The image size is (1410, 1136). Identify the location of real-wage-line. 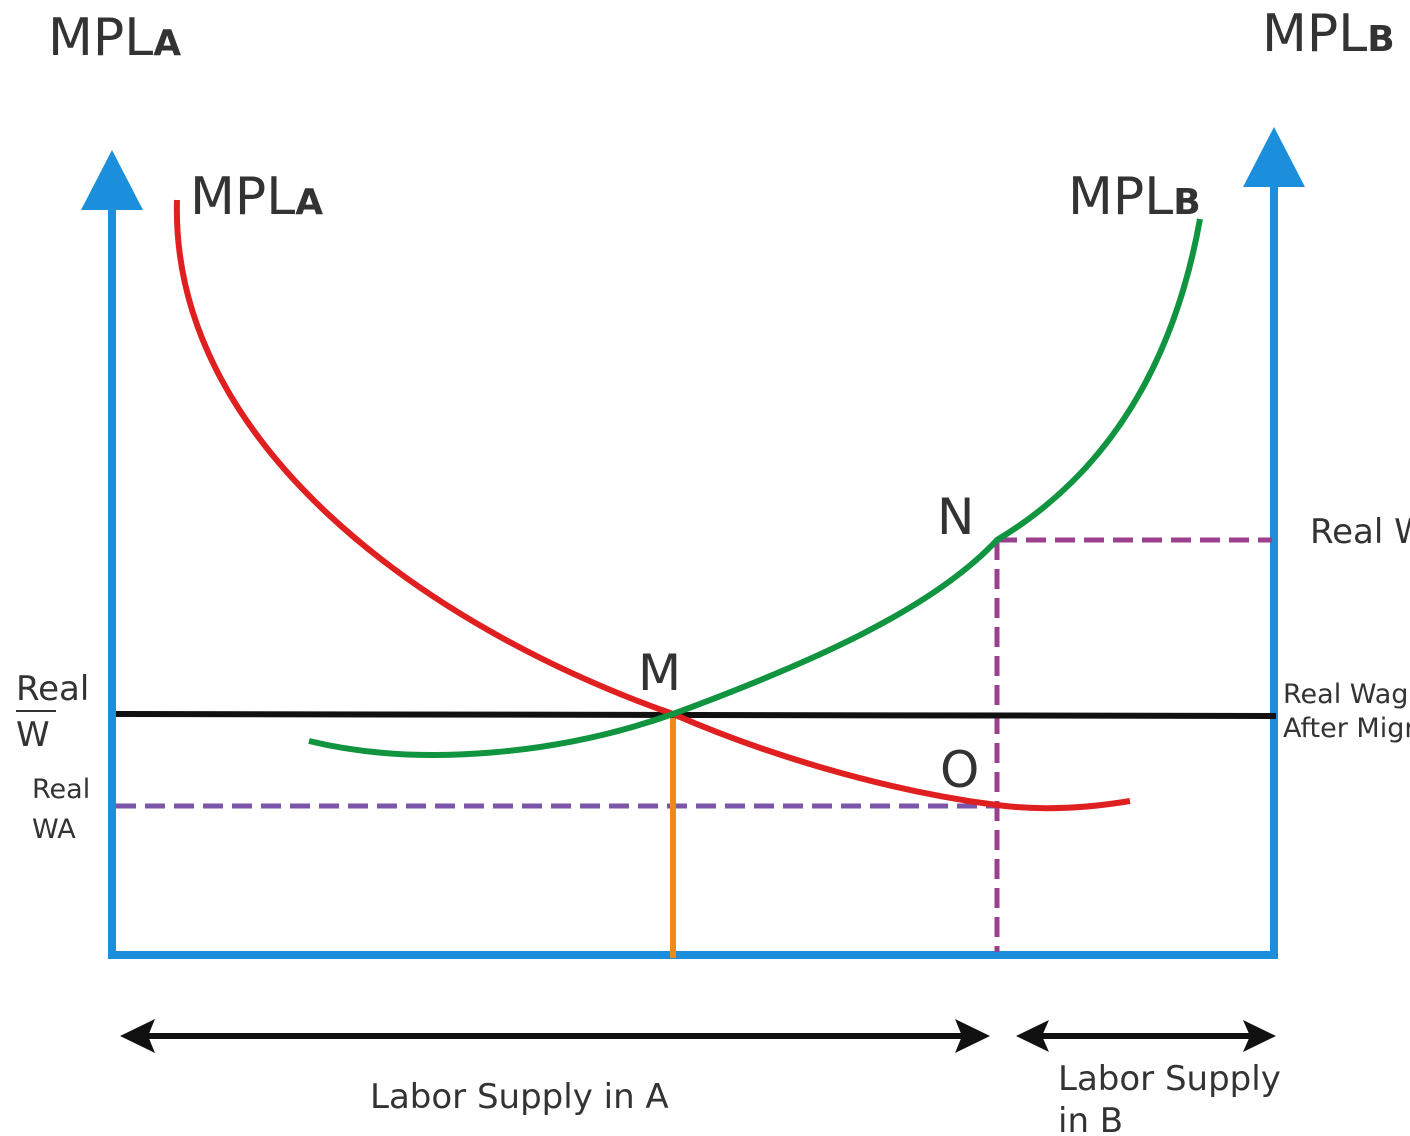
(696, 715).